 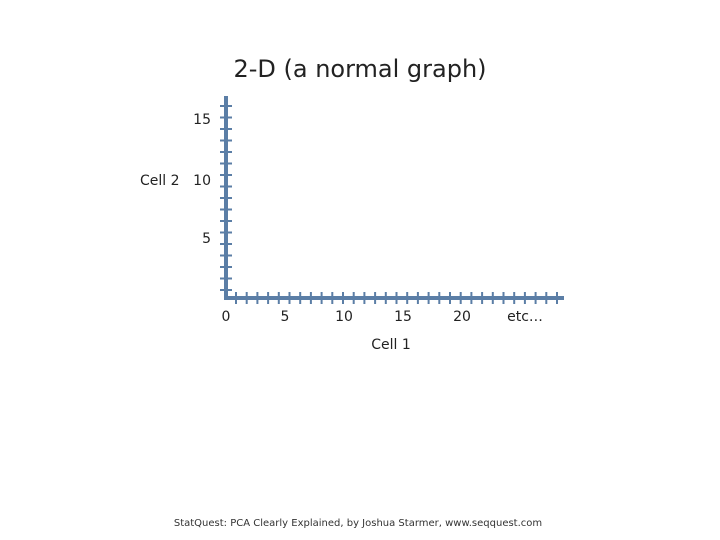 I want to click on x-tick-label: 15, so click(x=403, y=317).